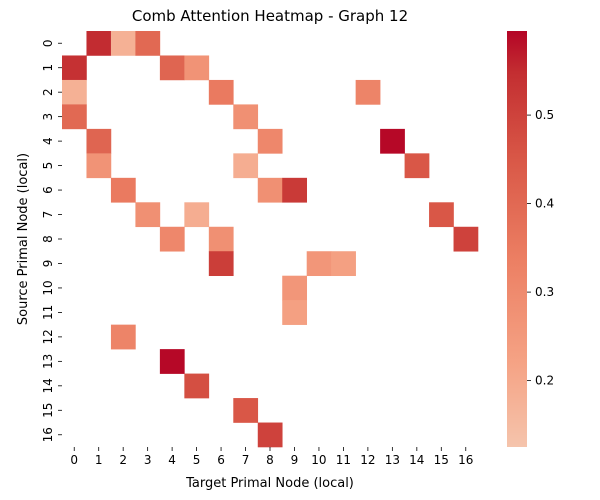  Describe the element at coordinates (48, 239) in the screenshot. I see `y-tick-label: 8` at that location.